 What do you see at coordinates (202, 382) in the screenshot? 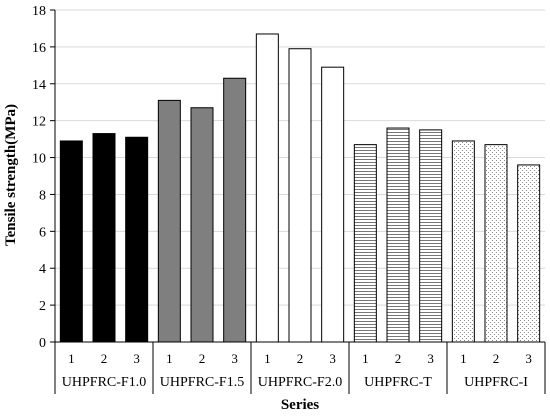
I see `group-label: UHPFRC-F1.5` at bounding box center [202, 382].